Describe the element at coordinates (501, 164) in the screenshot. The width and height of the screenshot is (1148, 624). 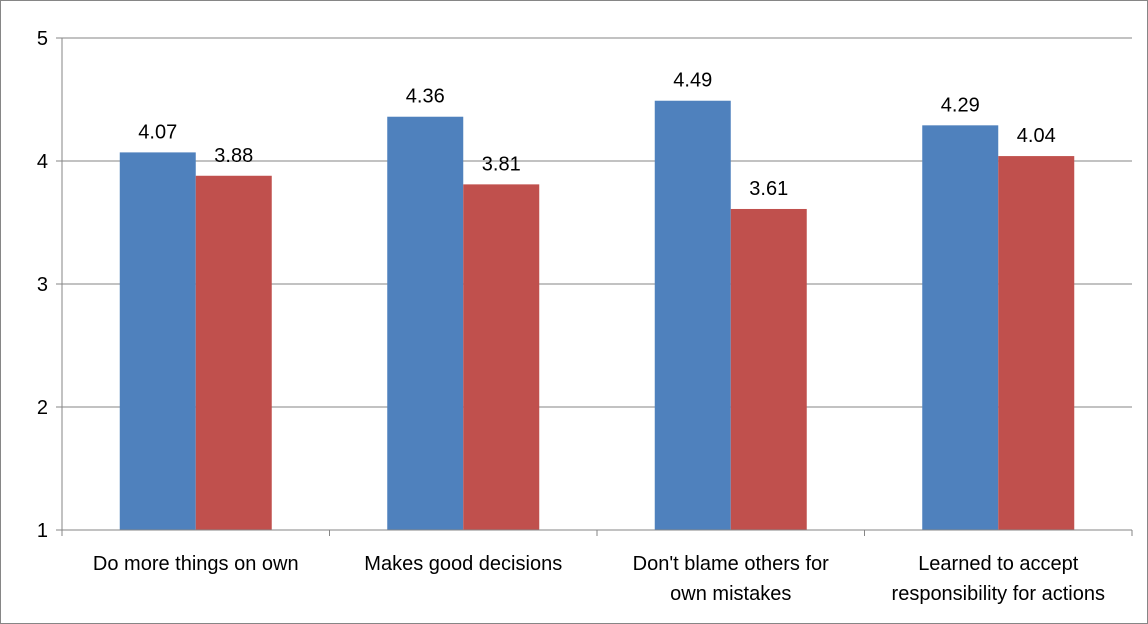
I see `data-label: 3.81` at that location.